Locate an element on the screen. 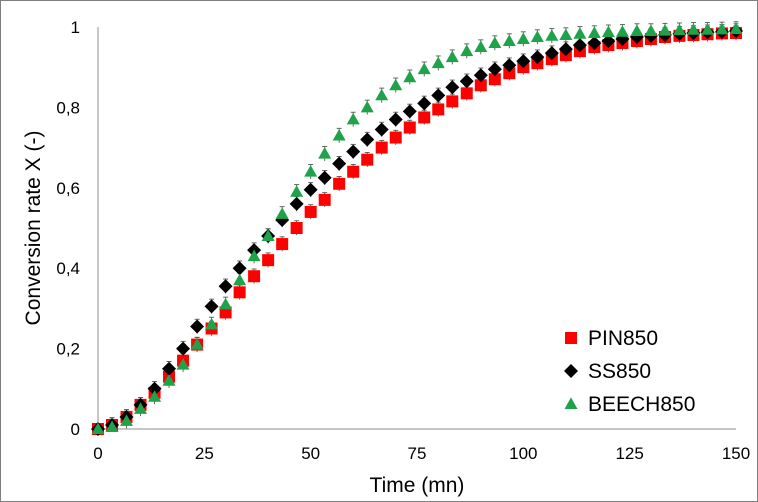 The image size is (758, 502). ss850-legend-marker is located at coordinates (571, 371).